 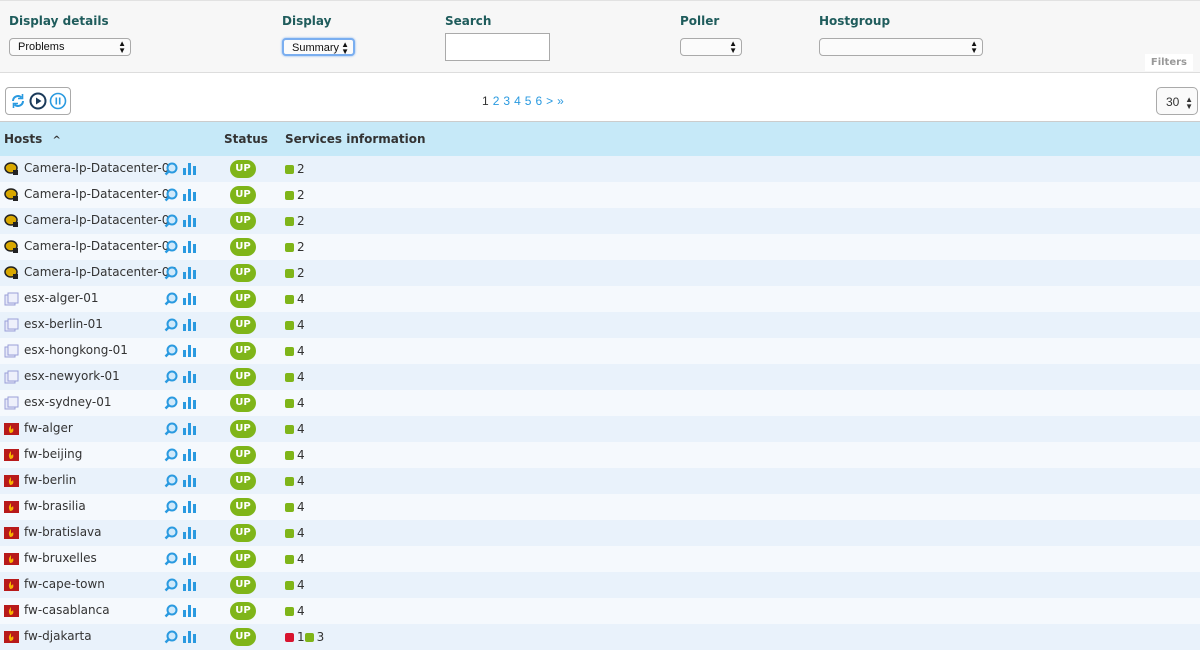 I want to click on search-input, so click(x=497, y=47).